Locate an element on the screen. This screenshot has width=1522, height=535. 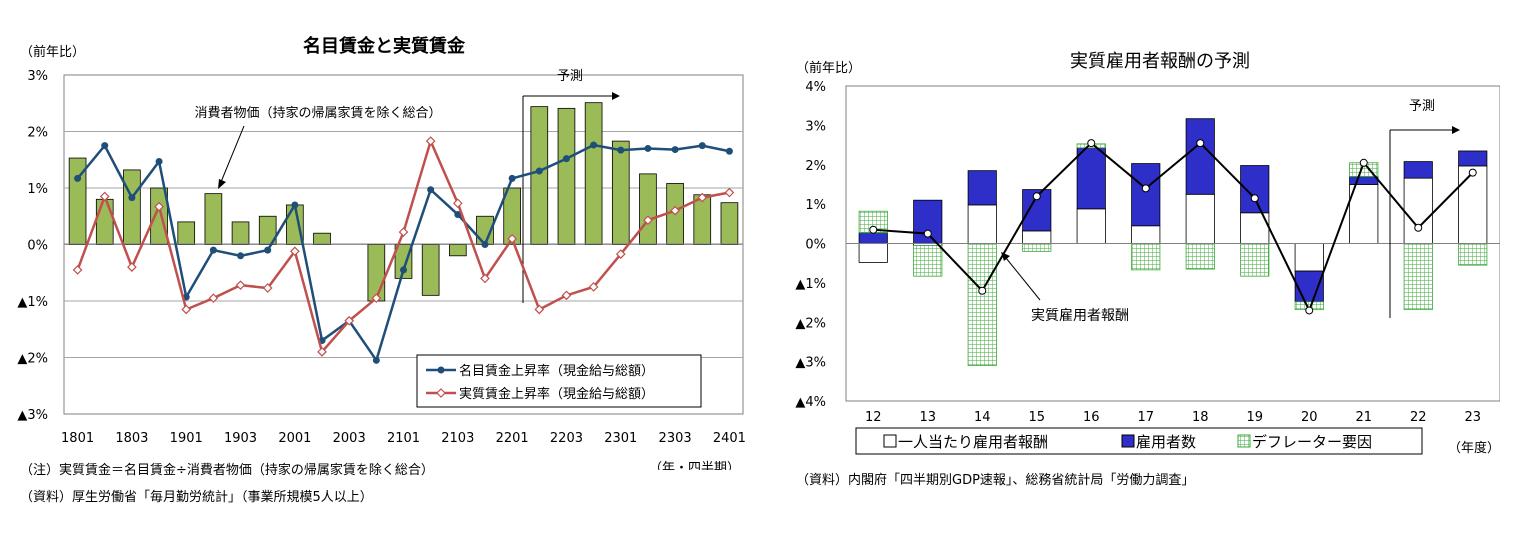
x-tick-label: 1801 is located at coordinates (77, 438).